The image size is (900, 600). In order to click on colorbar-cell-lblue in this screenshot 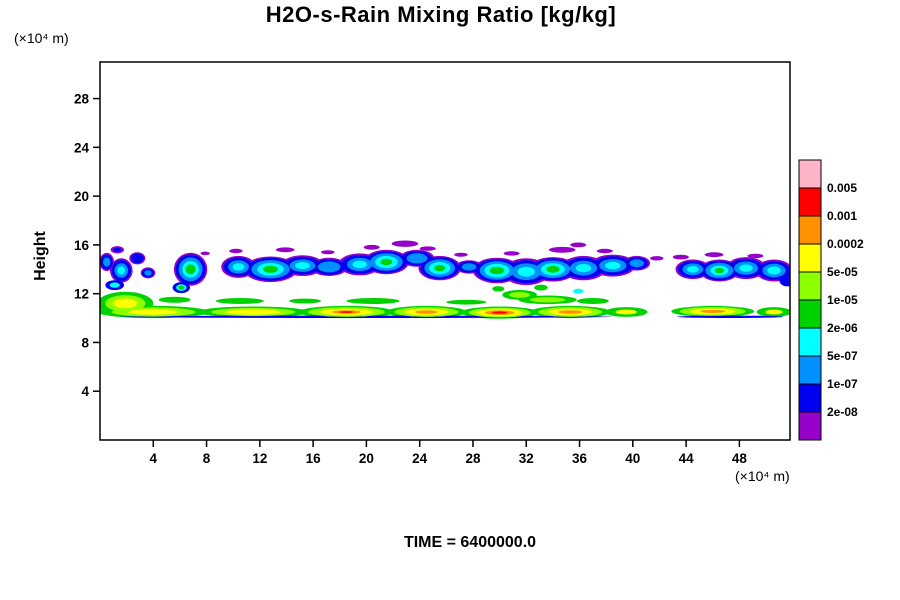, I will do `click(810, 370)`.